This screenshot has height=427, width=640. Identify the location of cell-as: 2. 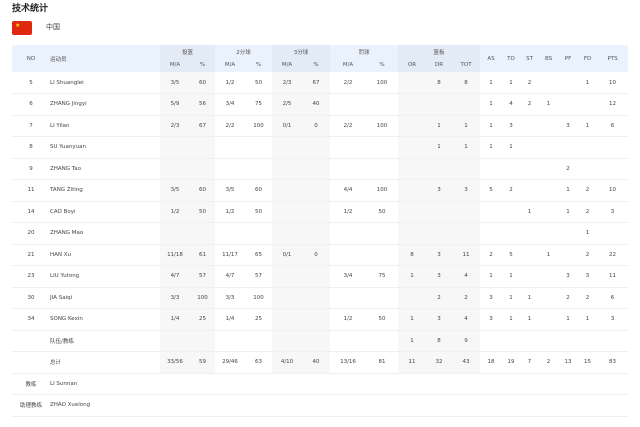
(491, 255).